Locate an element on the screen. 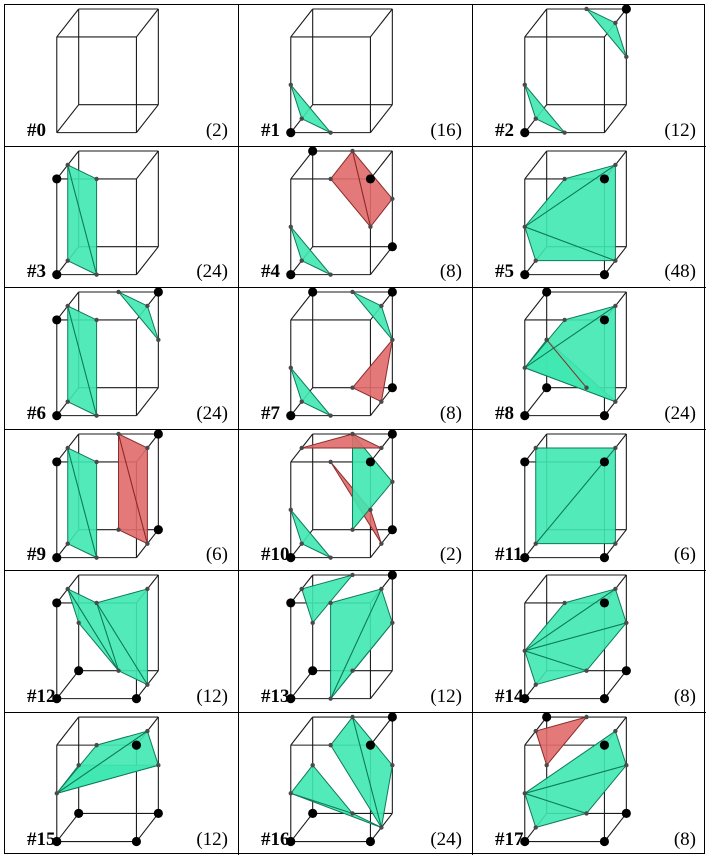 Image resolution: width=709 pixels, height=858 pixels. case-label: #16 is located at coordinates (275, 839).